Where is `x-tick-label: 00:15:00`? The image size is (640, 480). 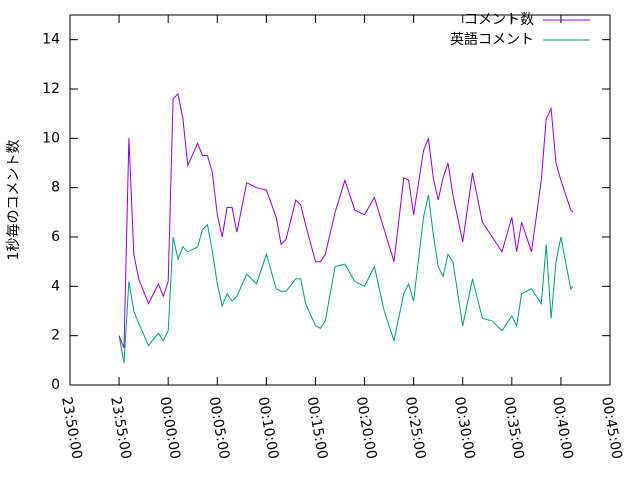 x-tick-label: 00:15:00 is located at coordinates (317, 428).